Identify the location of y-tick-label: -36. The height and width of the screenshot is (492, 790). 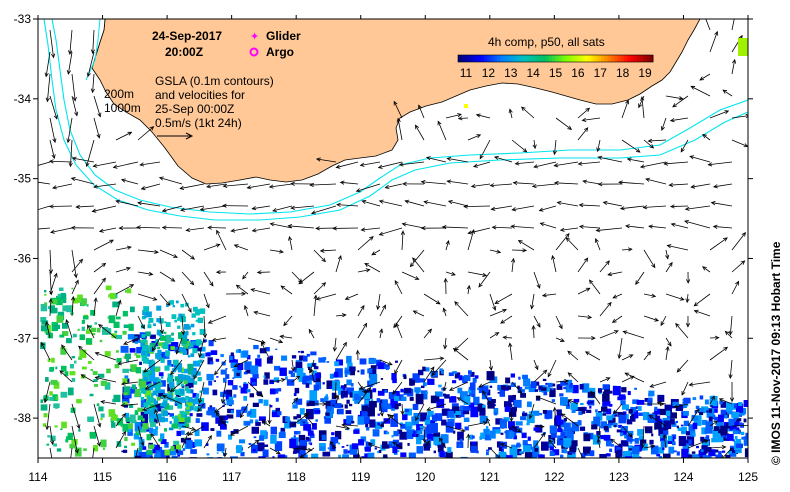
(23, 258).